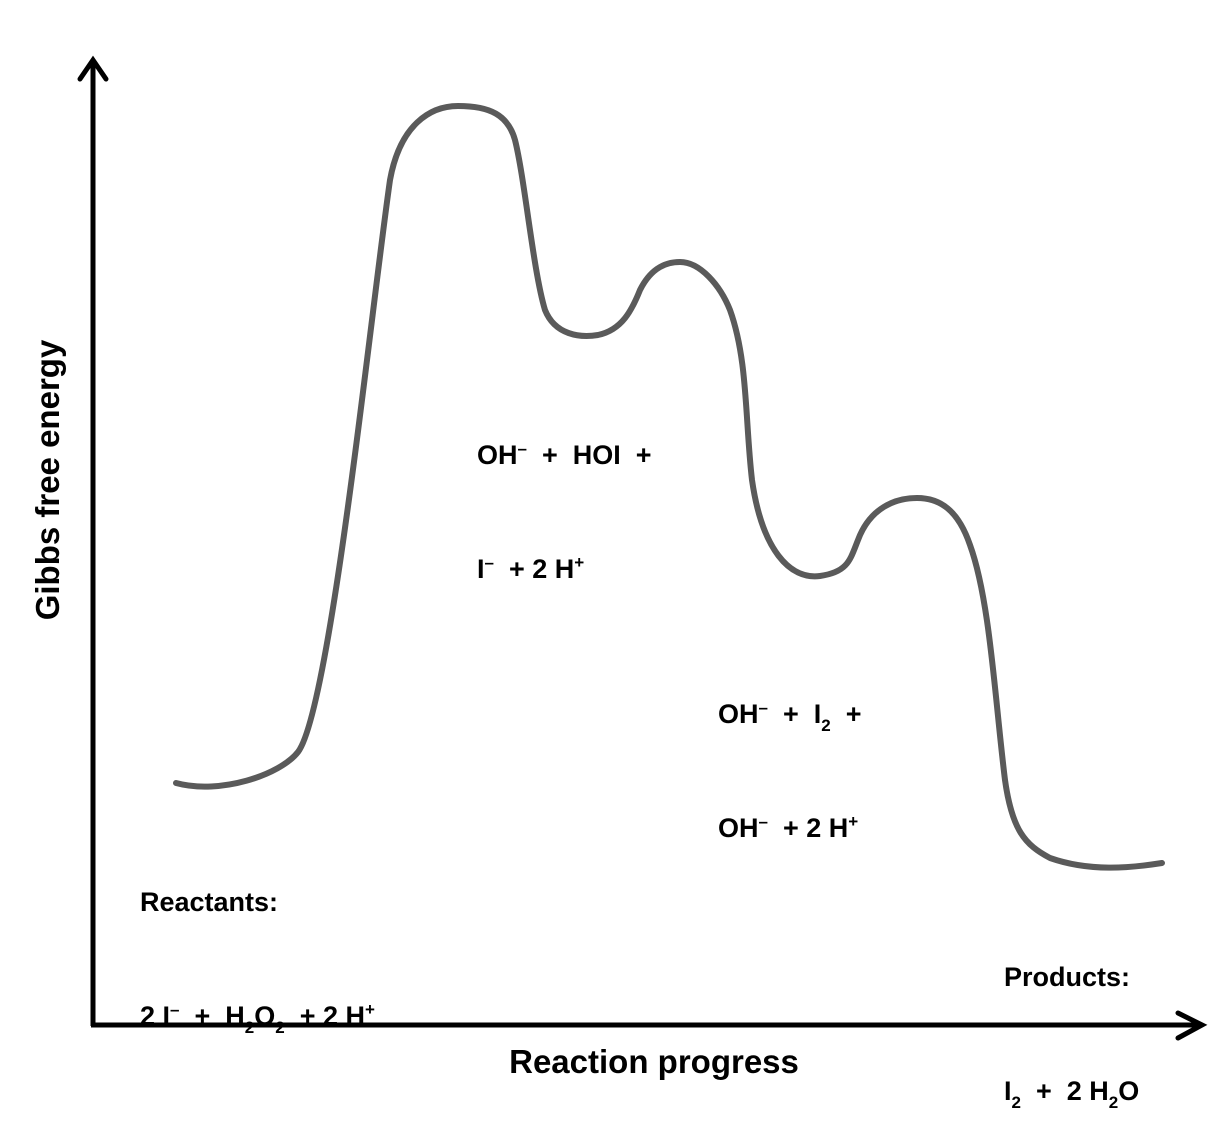 Image resolution: width=1230 pixels, height=1148 pixels. I want to click on x-axis-arrow-icon, so click(1191, 1025).